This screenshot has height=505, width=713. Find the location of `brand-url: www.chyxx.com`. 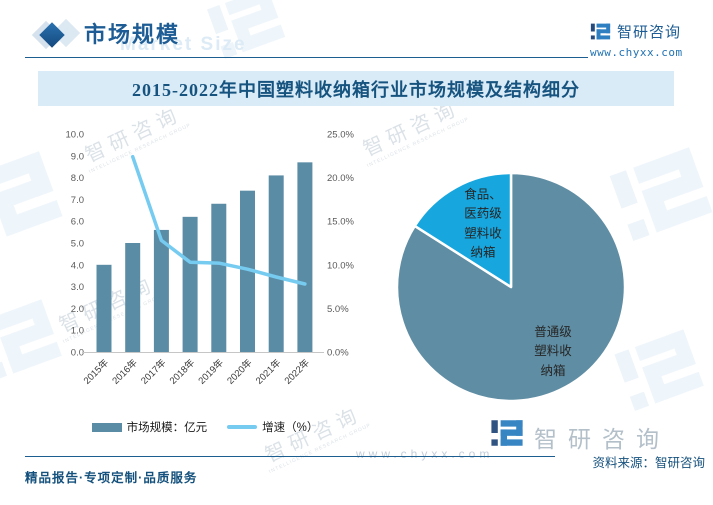

brand-url: www.chyxx.com is located at coordinates (636, 52).